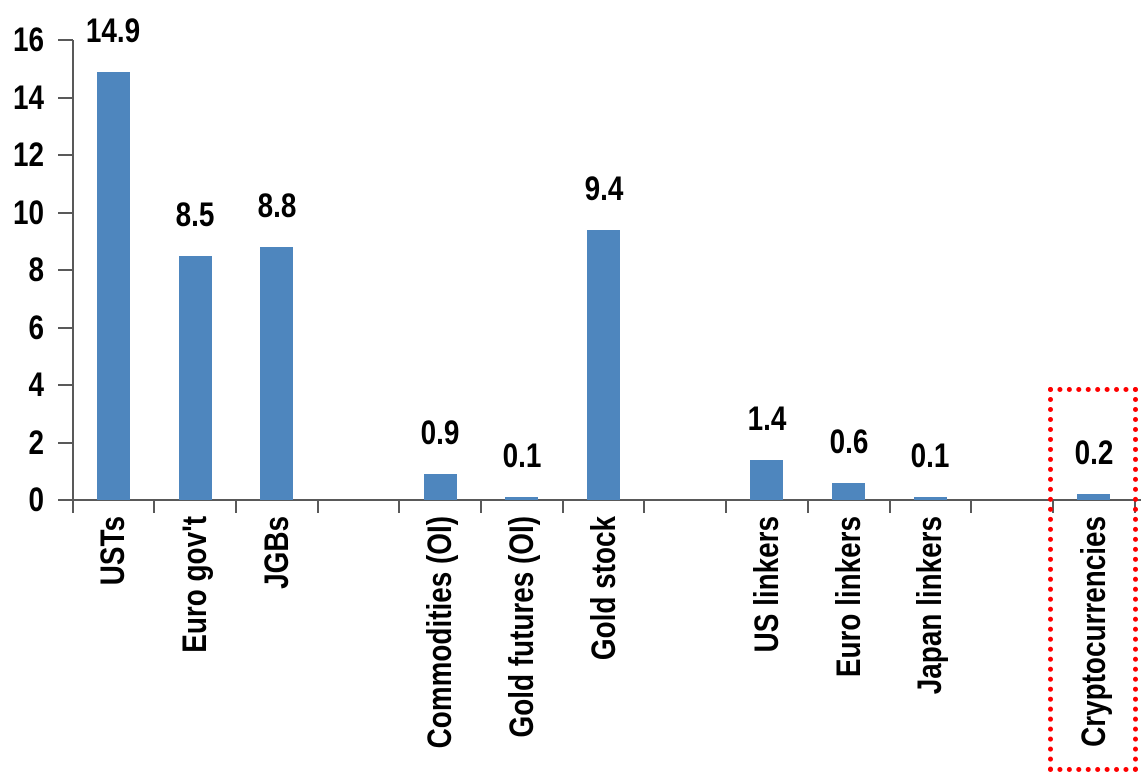  Describe the element at coordinates (28, 212) in the screenshot. I see `y-tick-label: 10` at that location.